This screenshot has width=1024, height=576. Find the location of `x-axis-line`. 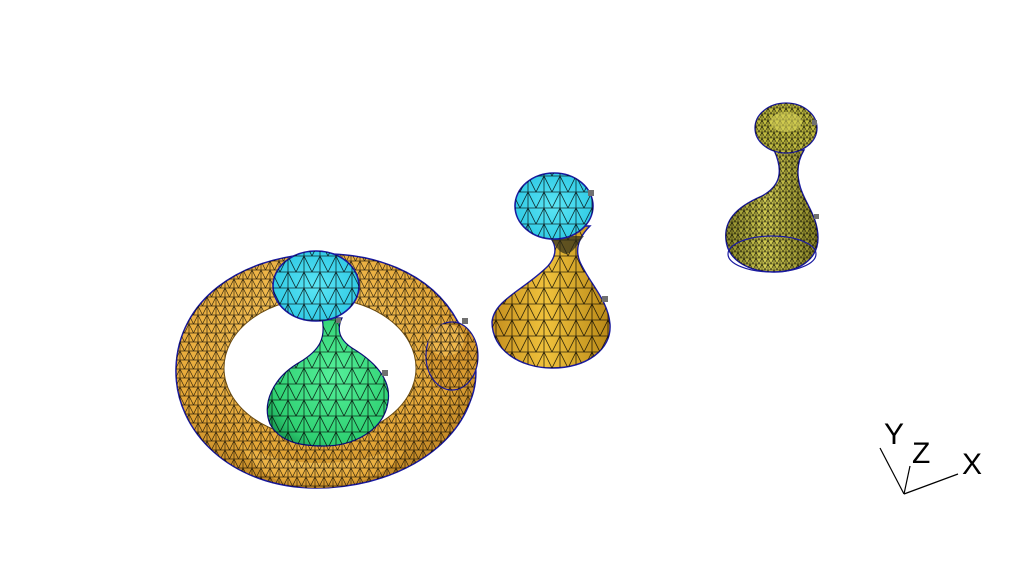

x-axis-line is located at coordinates (931, 484).